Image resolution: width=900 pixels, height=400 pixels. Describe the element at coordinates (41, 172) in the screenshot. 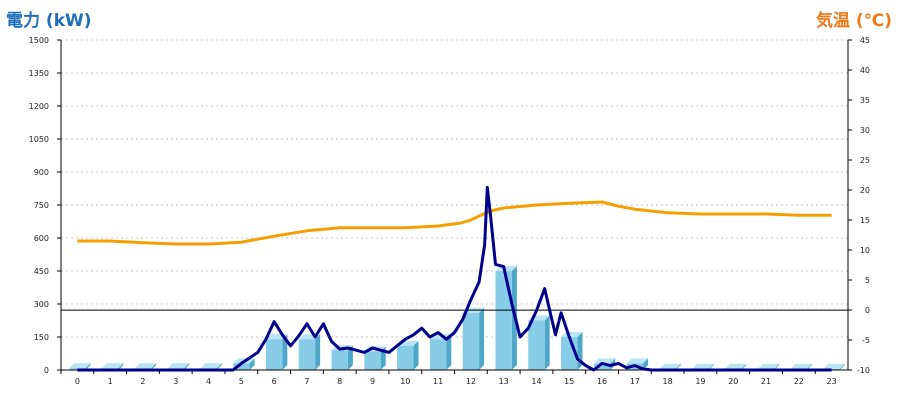

I see `y-left-tick-label: 900` at that location.